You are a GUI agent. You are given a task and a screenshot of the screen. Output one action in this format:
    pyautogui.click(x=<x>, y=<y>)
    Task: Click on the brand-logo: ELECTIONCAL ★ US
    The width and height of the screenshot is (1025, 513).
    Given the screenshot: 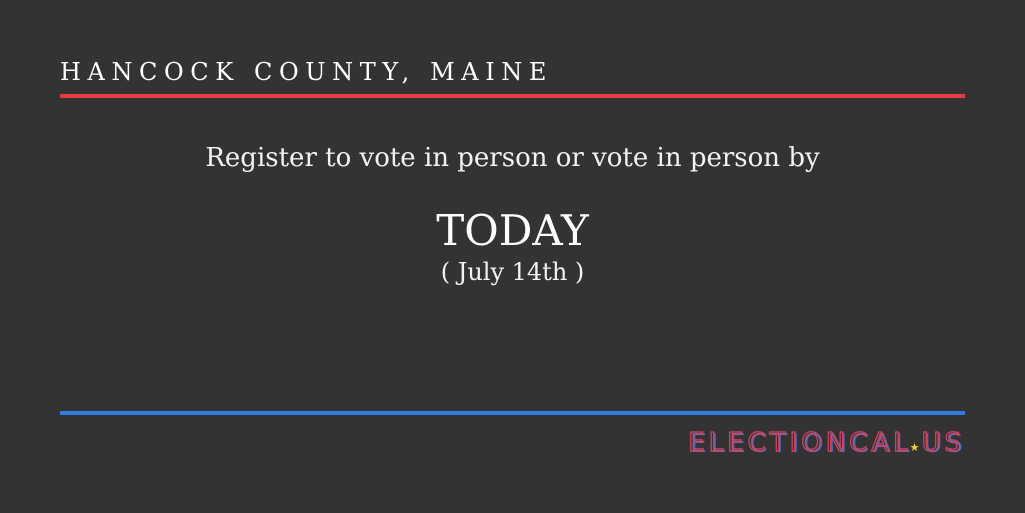 What is the action you would take?
    pyautogui.click(x=826, y=442)
    